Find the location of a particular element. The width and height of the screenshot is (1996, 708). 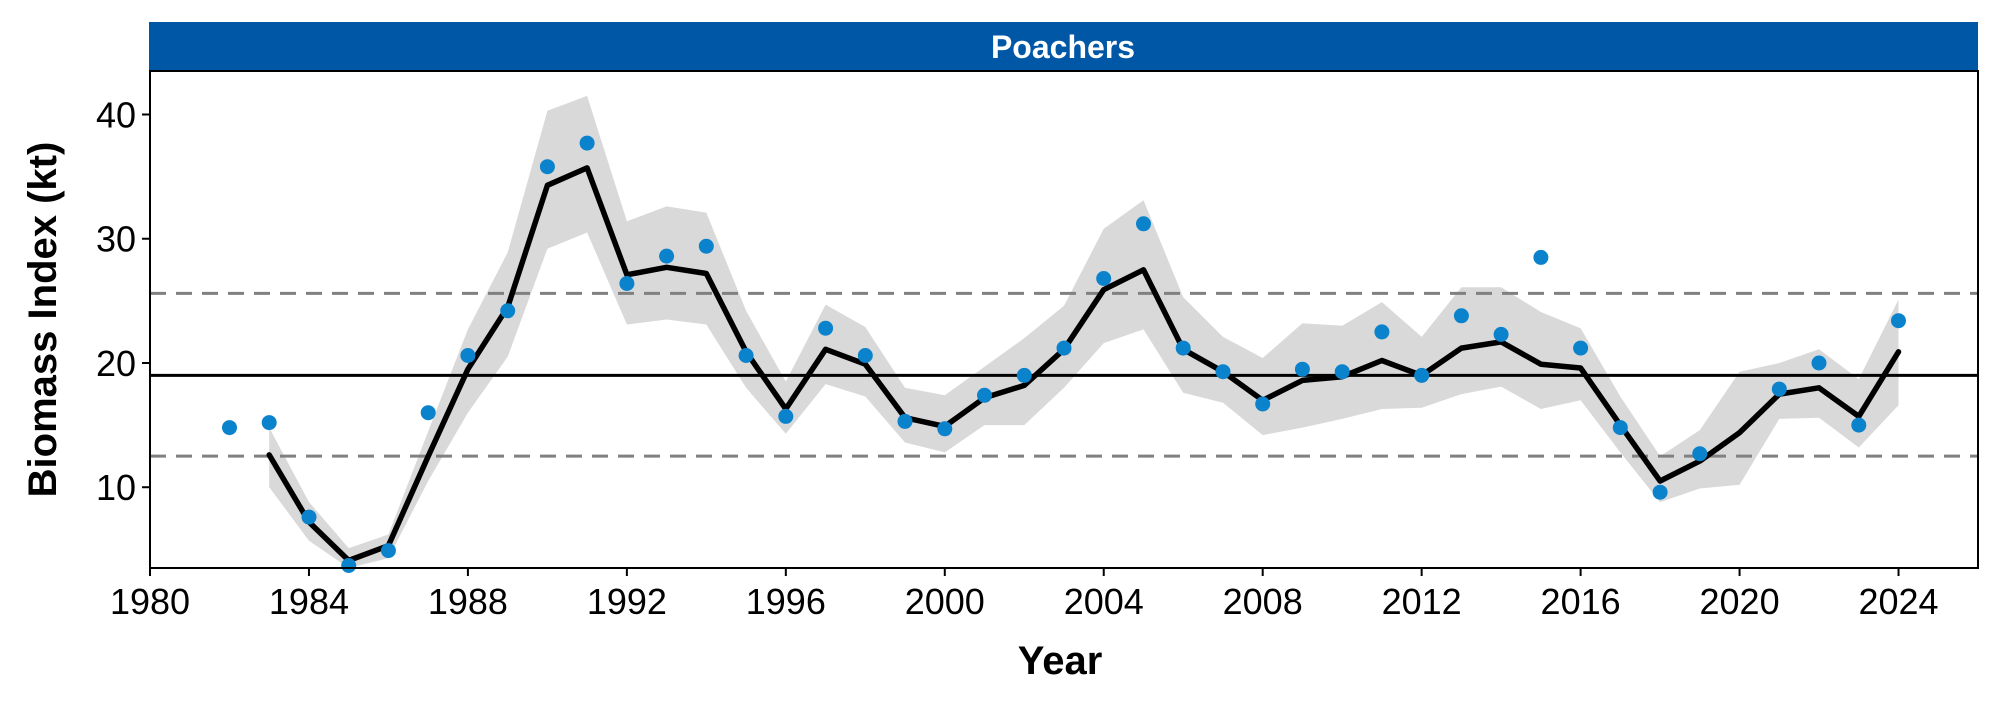

y-axis-title: Biomass Index (kt) is located at coordinates (43, 320).